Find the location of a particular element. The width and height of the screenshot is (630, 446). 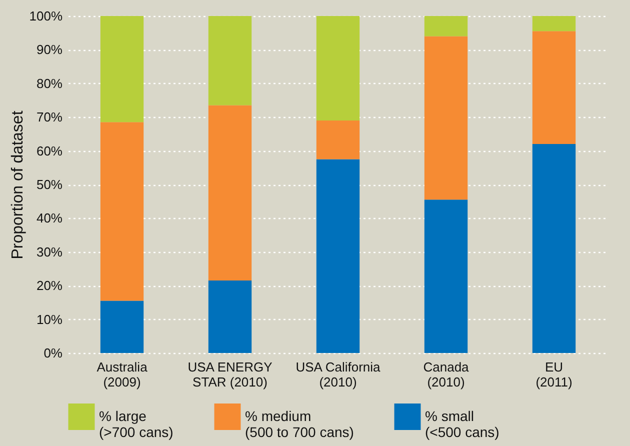

y-tick-label: 0% is located at coordinates (53, 353).